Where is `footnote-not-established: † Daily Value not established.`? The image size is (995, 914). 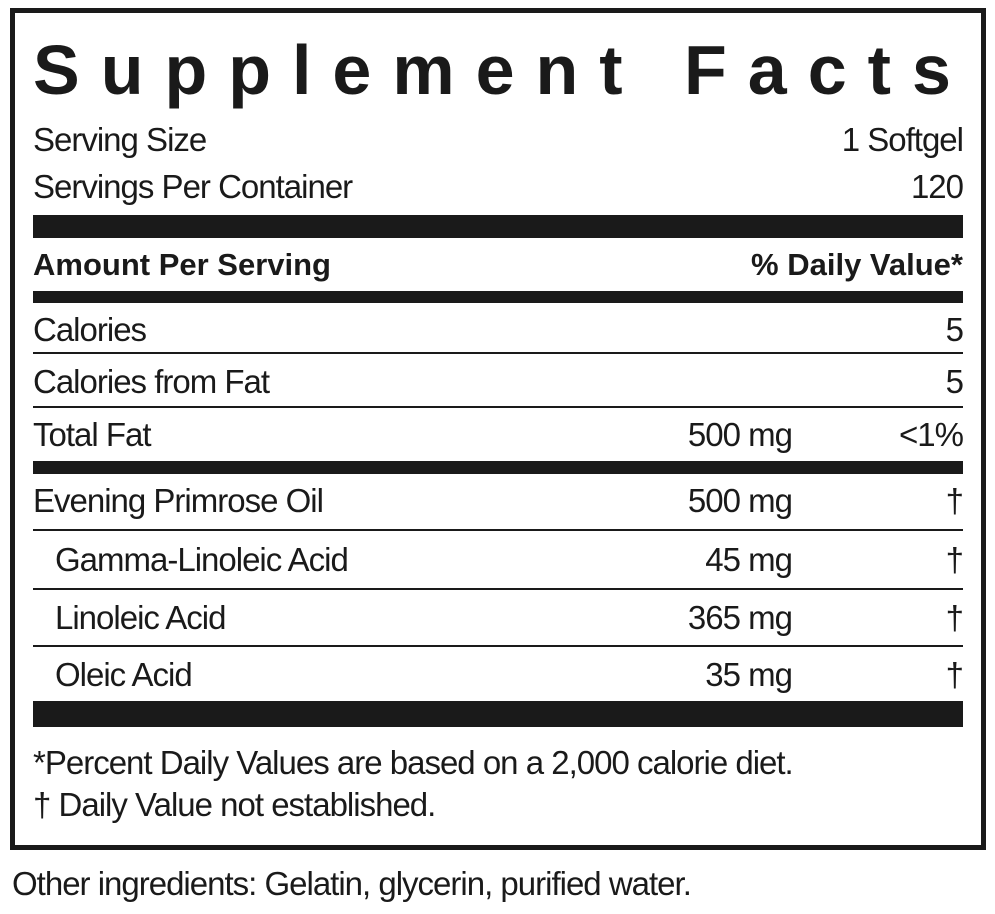
footnote-not-established: † Daily Value not established. is located at coordinates (234, 804).